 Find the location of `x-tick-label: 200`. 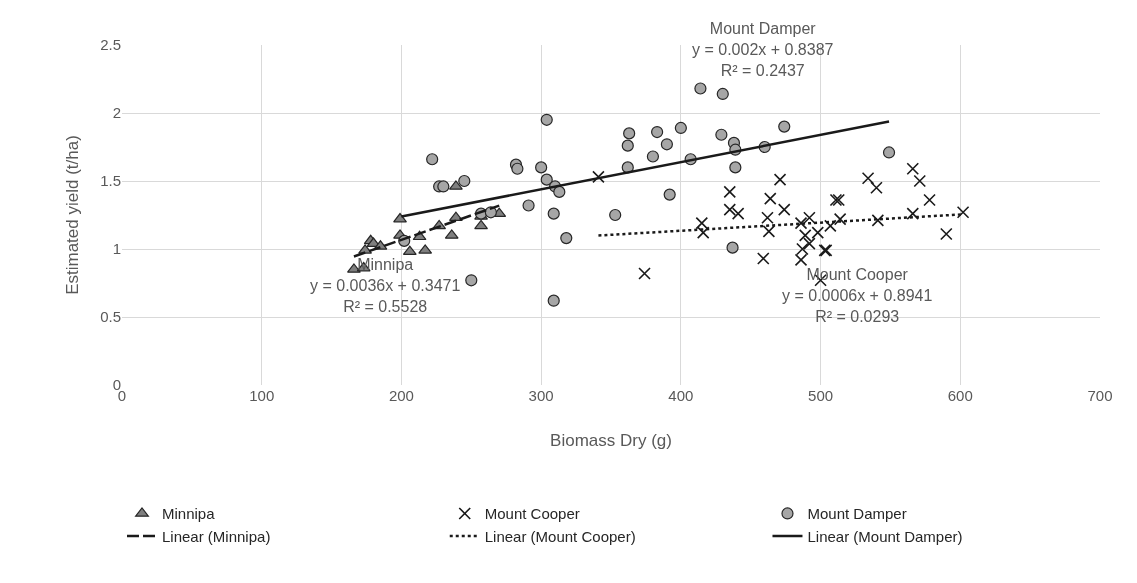

x-tick-label: 200 is located at coordinates (401, 395).